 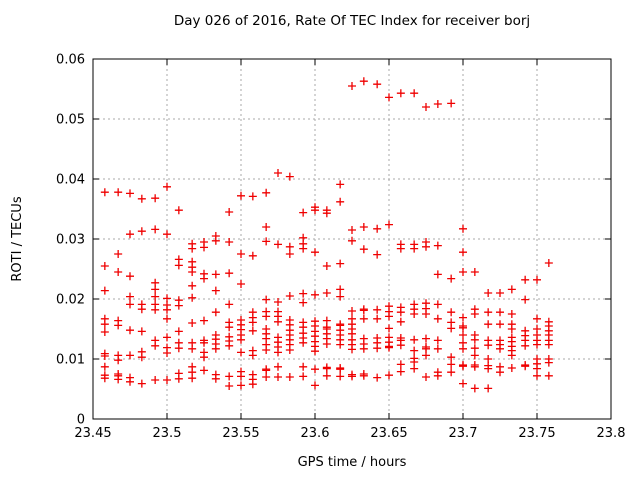 I want to click on x-tick-label: 23.65, so click(x=388, y=433).